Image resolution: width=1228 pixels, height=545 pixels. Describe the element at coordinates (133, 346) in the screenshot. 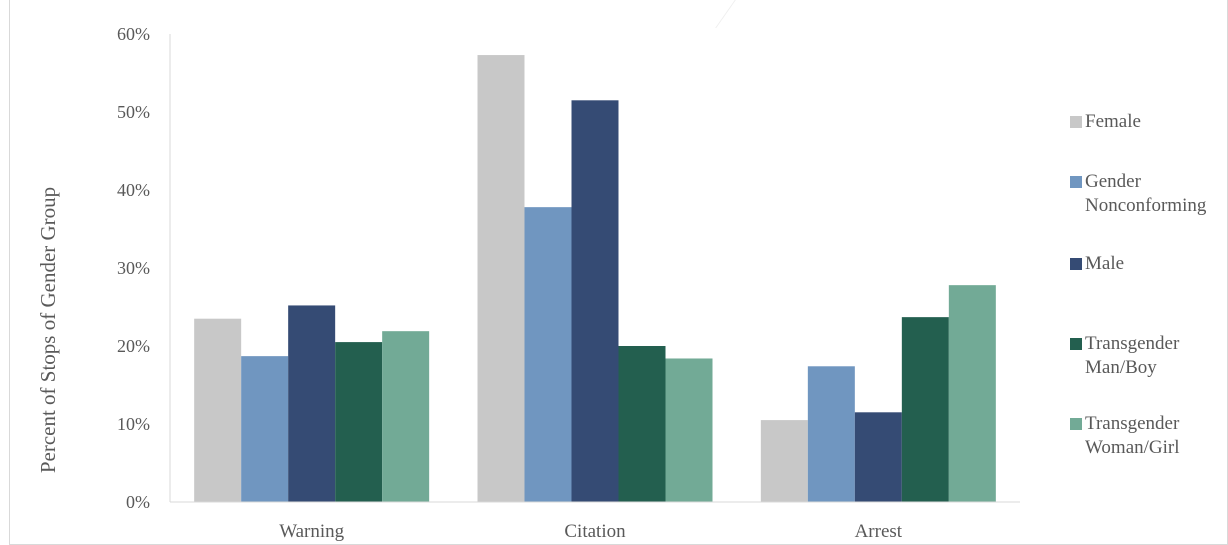

I see `y-tick-label: 20%` at that location.